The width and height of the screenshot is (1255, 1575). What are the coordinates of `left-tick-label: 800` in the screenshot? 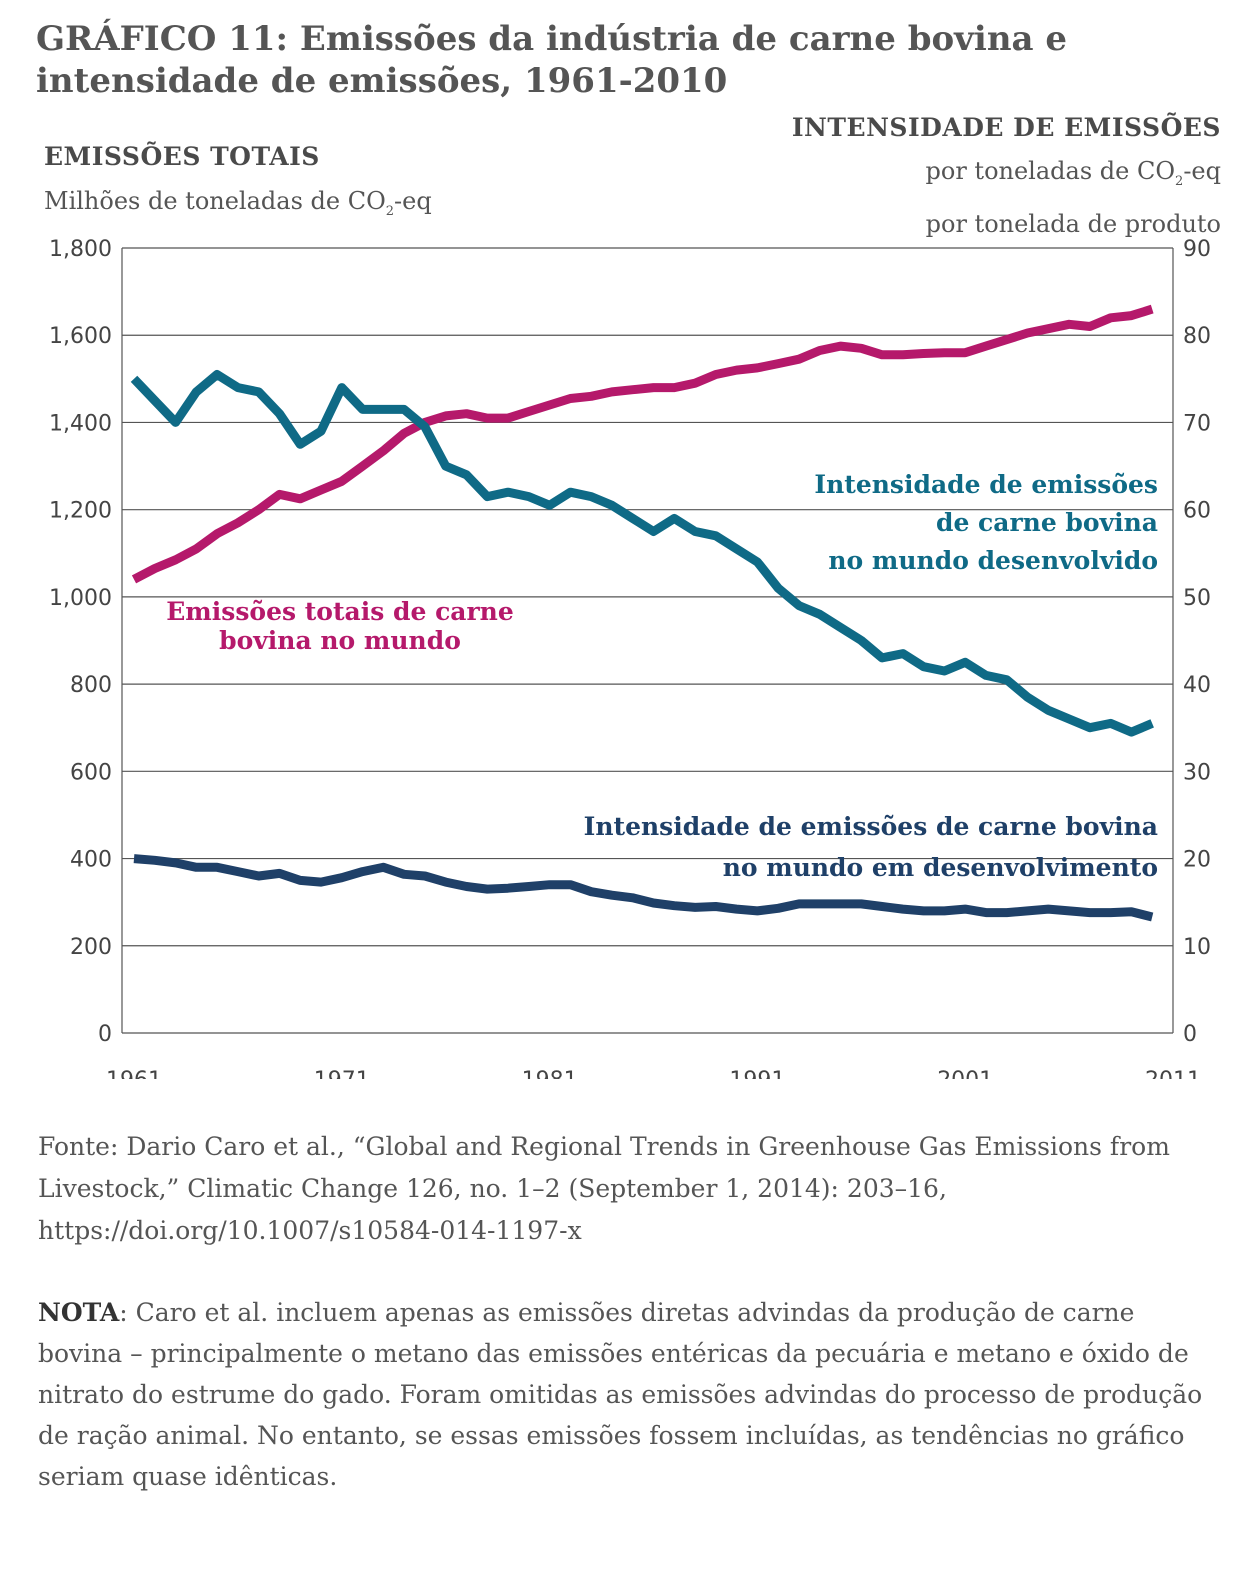 It's located at (91, 685).